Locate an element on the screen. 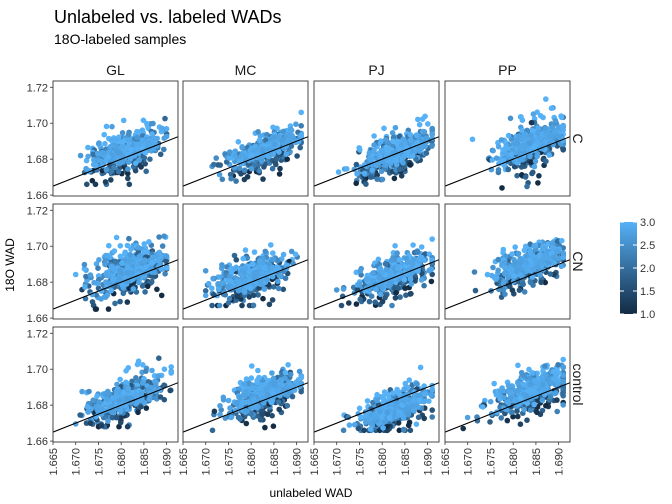 The image size is (672, 504). y-tick-label: 1.66 is located at coordinates (37, 196).